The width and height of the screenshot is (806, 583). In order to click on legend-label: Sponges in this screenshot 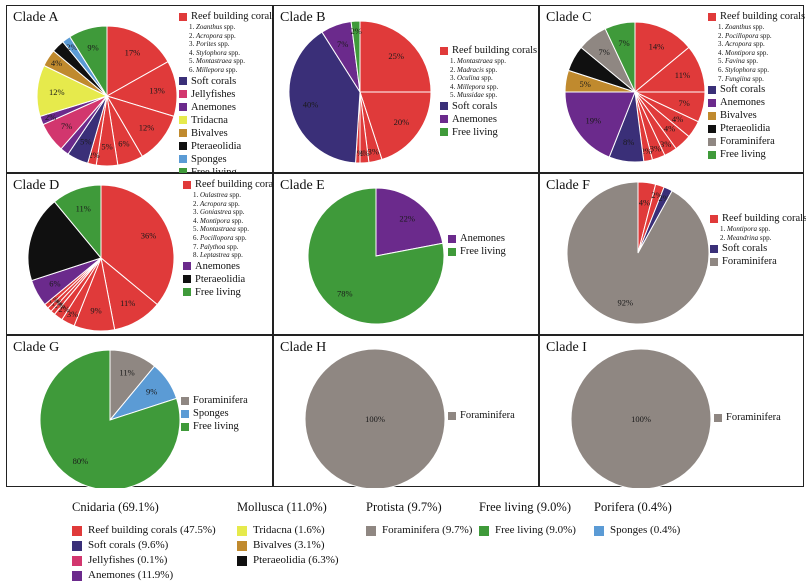, I will do `click(209, 159)`.